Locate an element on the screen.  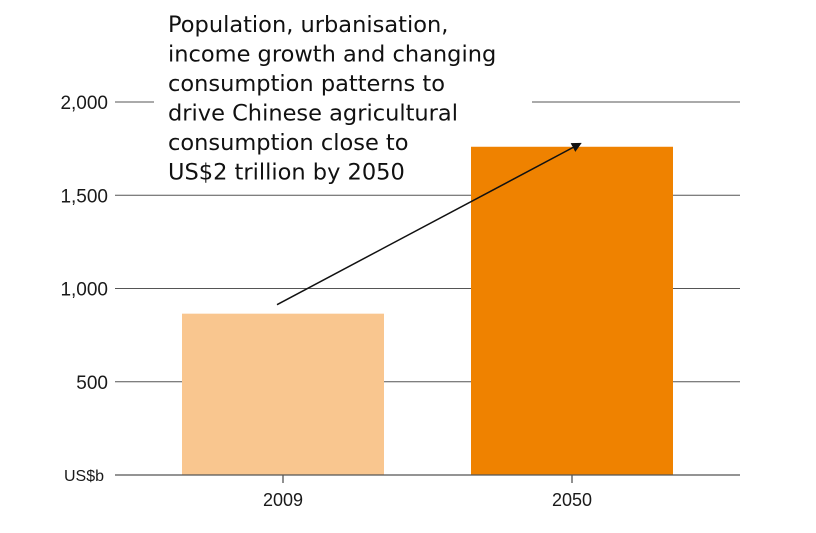
y-tick-label: 1,500 is located at coordinates (84, 196).